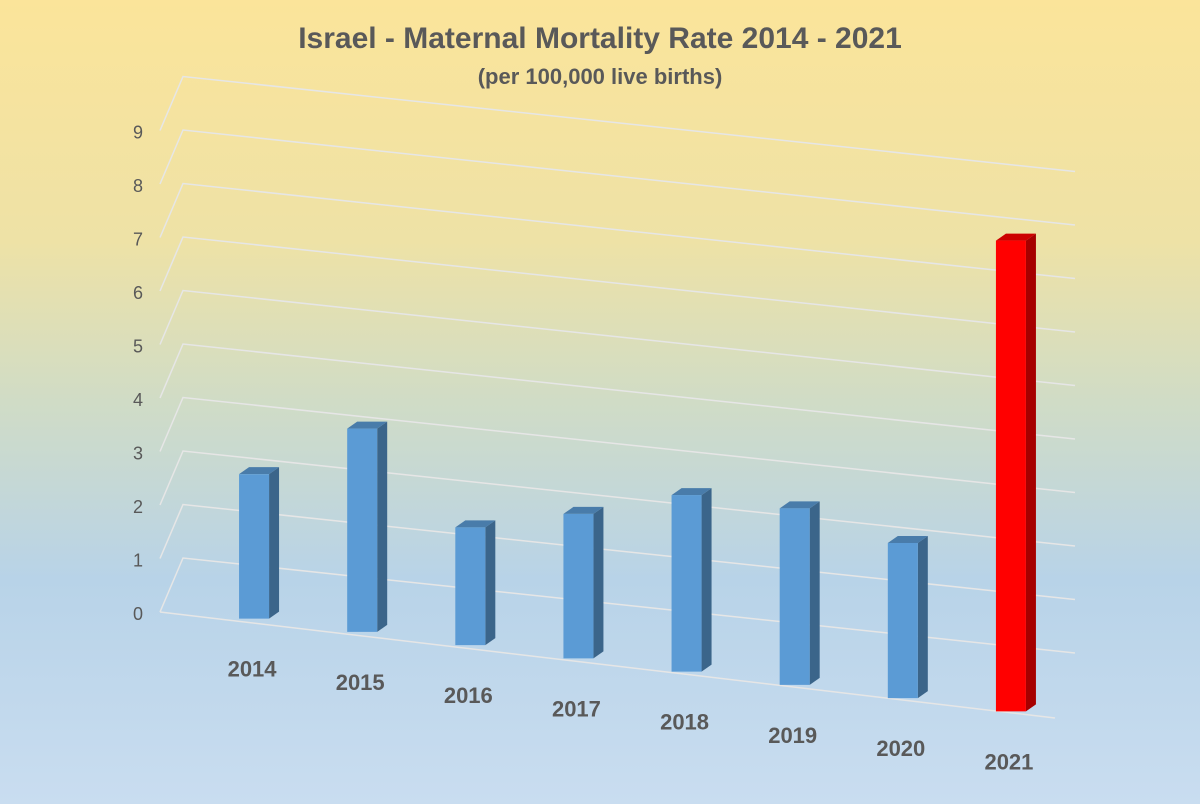 The width and height of the screenshot is (1200, 804). I want to click on bar-2017, so click(583, 582).